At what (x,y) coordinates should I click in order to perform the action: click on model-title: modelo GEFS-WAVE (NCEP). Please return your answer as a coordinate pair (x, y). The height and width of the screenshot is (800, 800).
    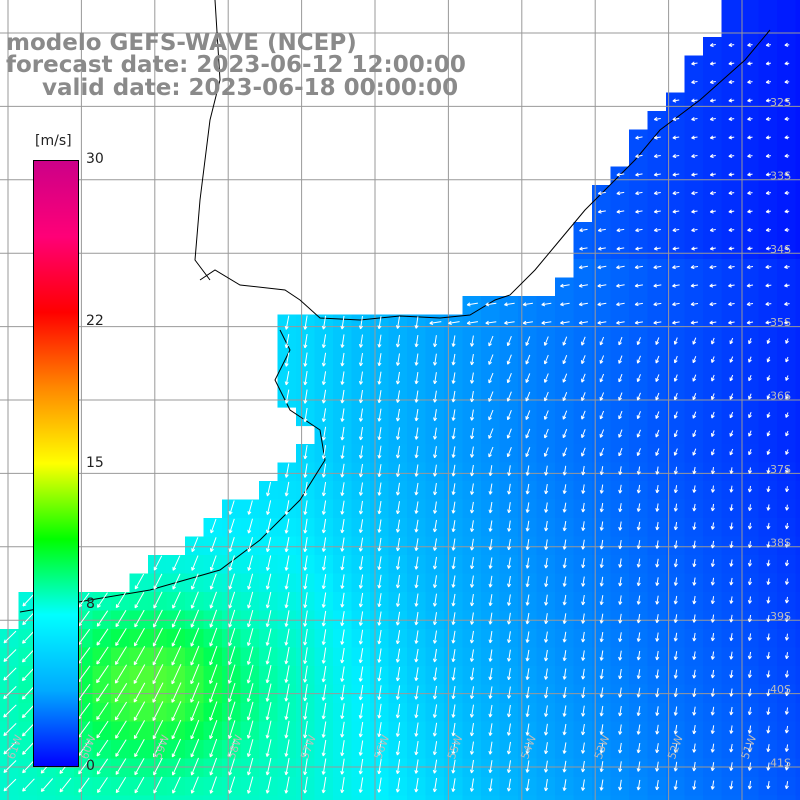
    Looking at the image, I should click on (181, 43).